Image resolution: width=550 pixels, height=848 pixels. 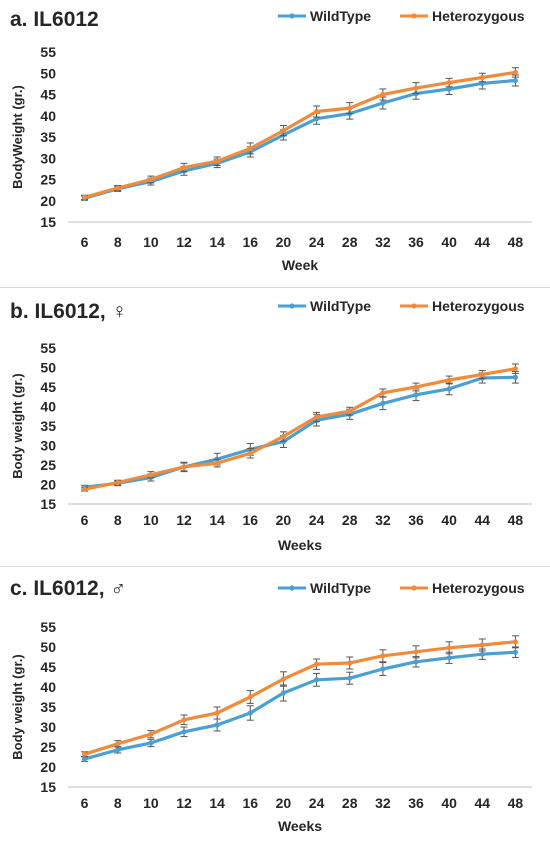 What do you see at coordinates (151, 520) in the screenshot?
I see `x-tick-label: 10` at bounding box center [151, 520].